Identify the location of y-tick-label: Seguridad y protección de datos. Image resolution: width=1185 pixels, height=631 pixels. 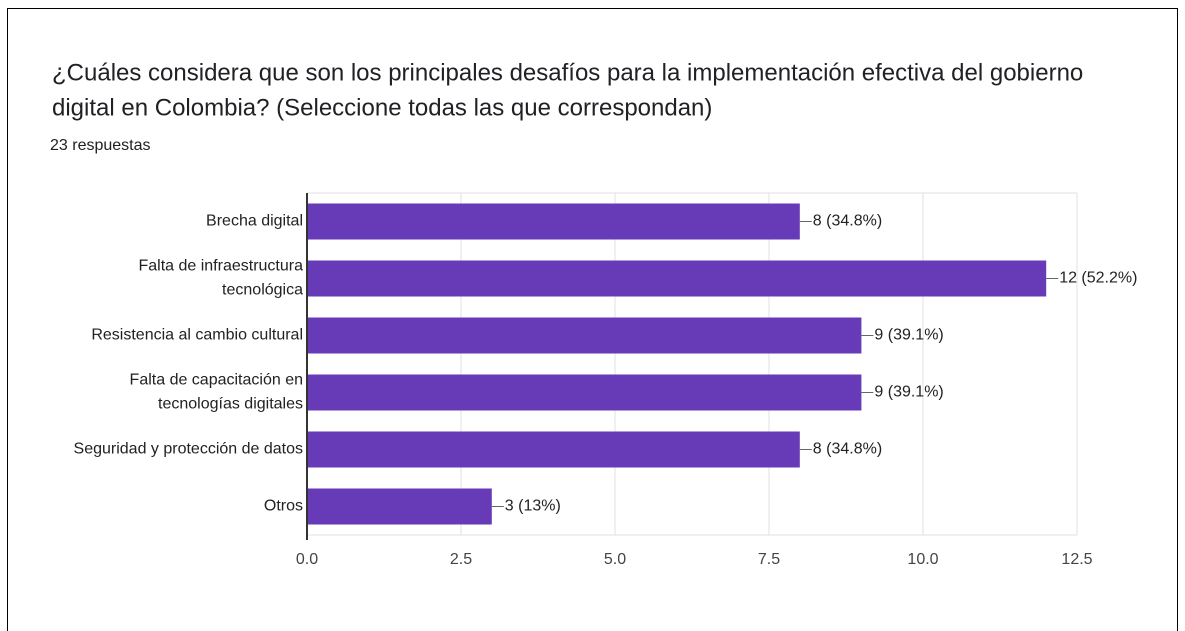
(188, 449).